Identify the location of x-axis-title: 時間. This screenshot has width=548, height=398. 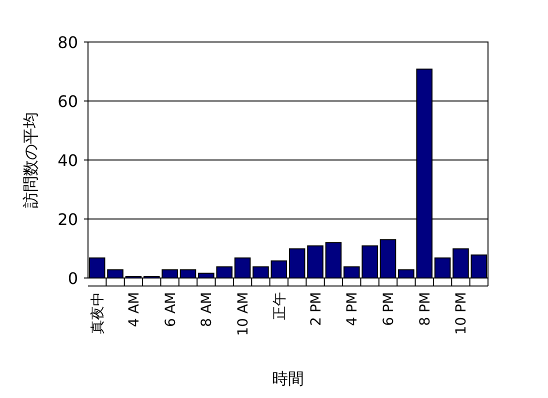
(288, 378).